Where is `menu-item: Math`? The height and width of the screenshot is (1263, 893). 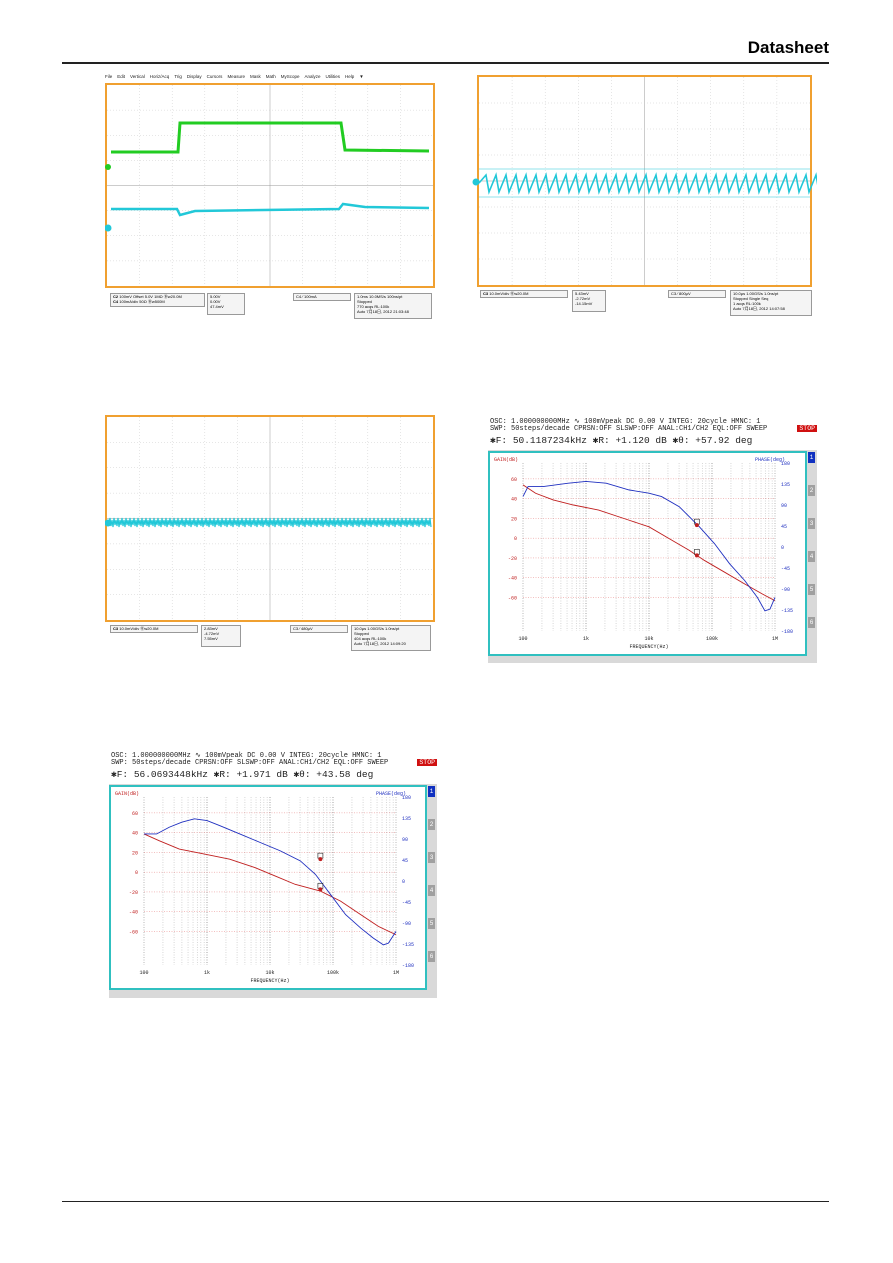 menu-item: Math is located at coordinates (270, 76).